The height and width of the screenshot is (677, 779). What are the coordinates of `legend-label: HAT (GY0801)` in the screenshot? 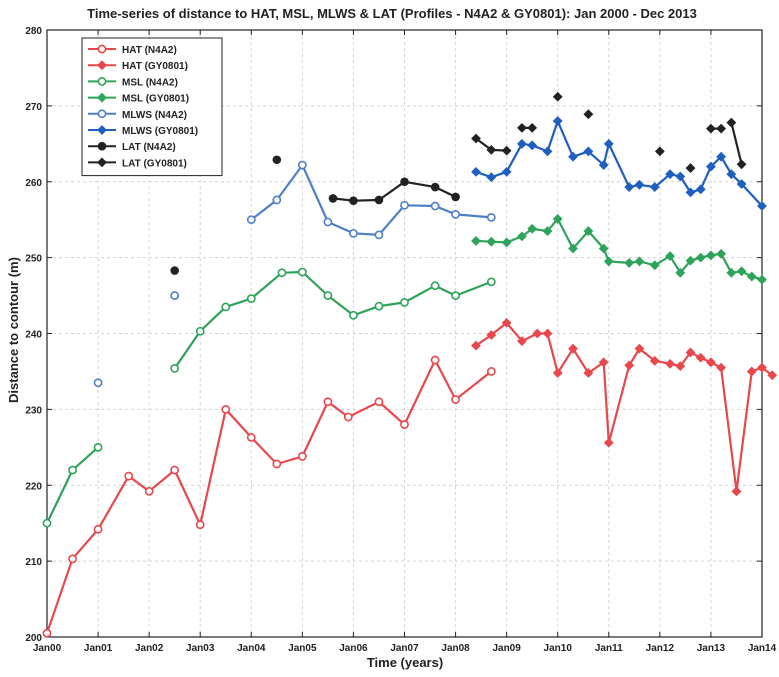 It's located at (155, 66).